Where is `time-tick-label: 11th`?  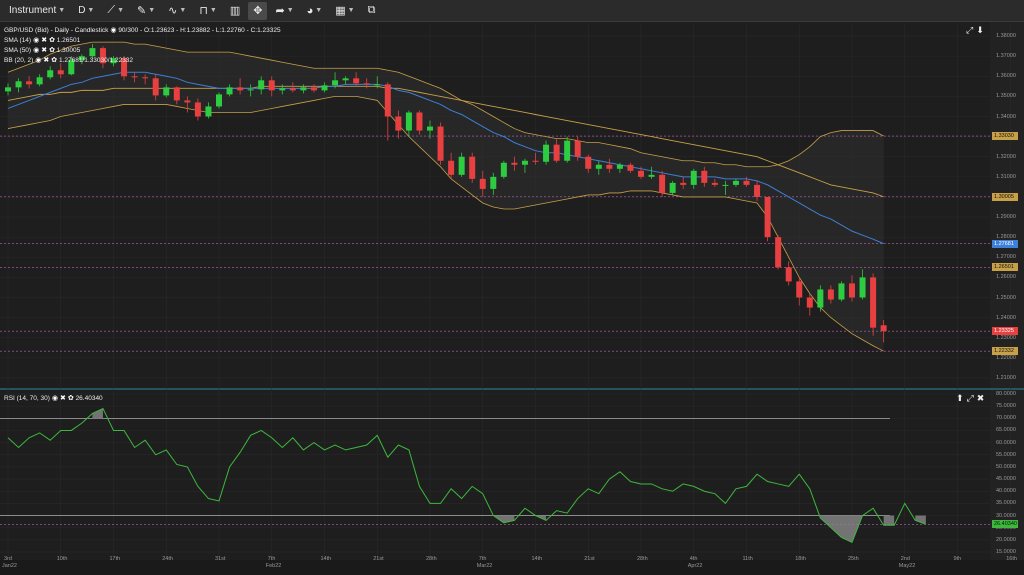
time-tick-label: 11th is located at coordinates (747, 559).